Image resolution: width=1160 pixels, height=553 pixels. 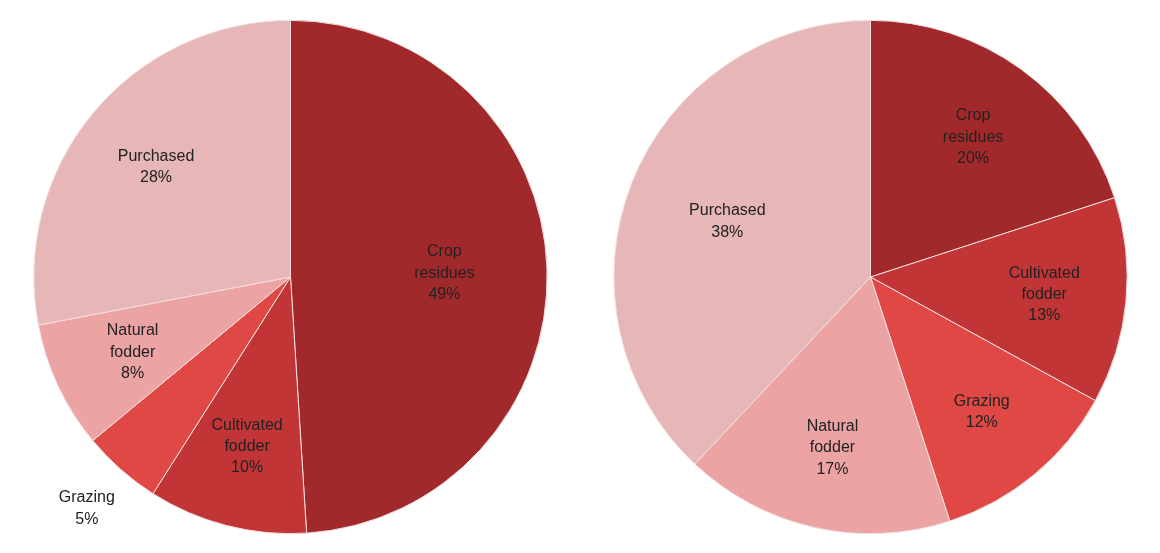 What do you see at coordinates (832, 468) in the screenshot?
I see `data-label: 17%` at bounding box center [832, 468].